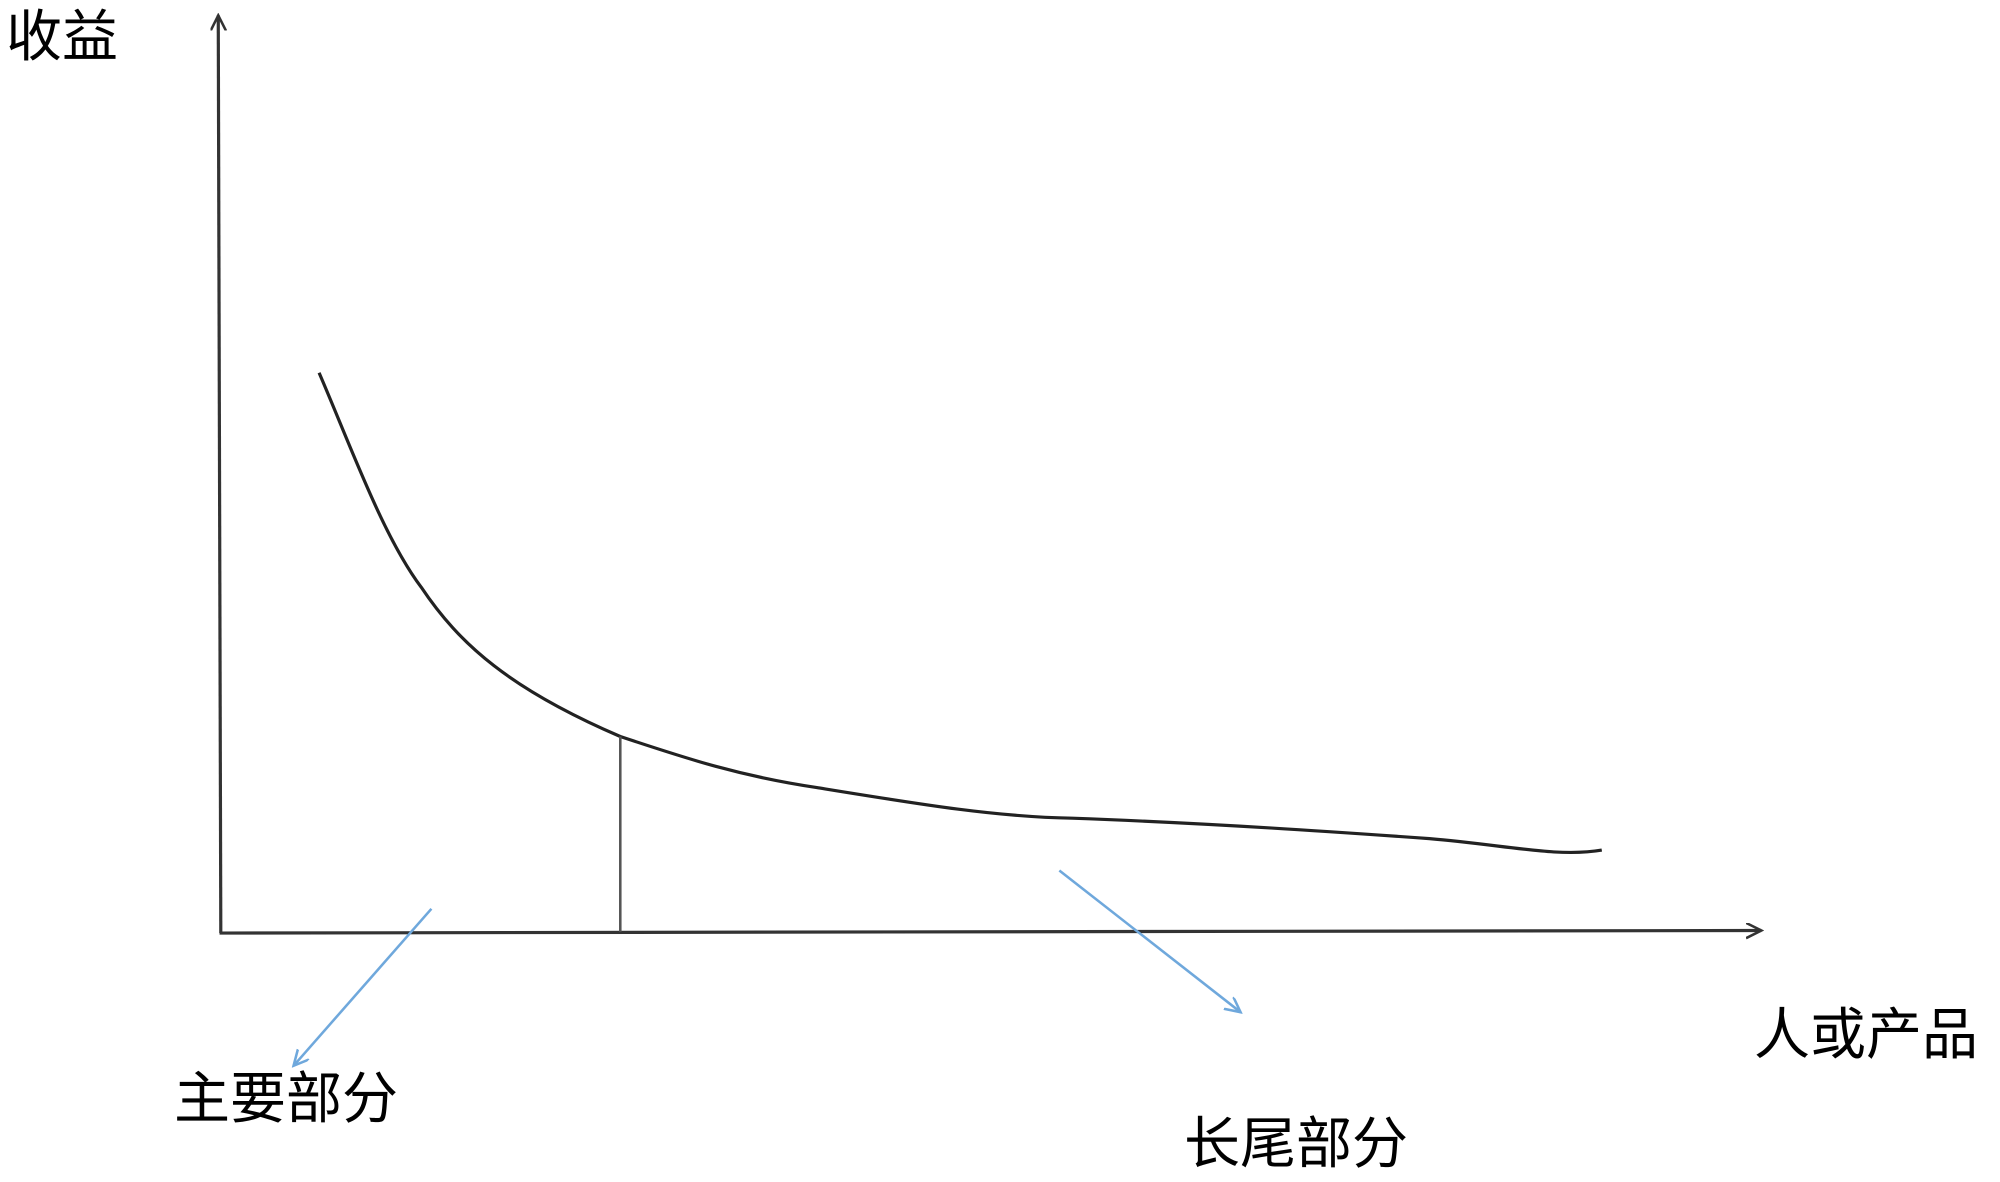  Describe the element at coordinates (363, 986) in the screenshot. I see `head-pointer-arrow` at that location.